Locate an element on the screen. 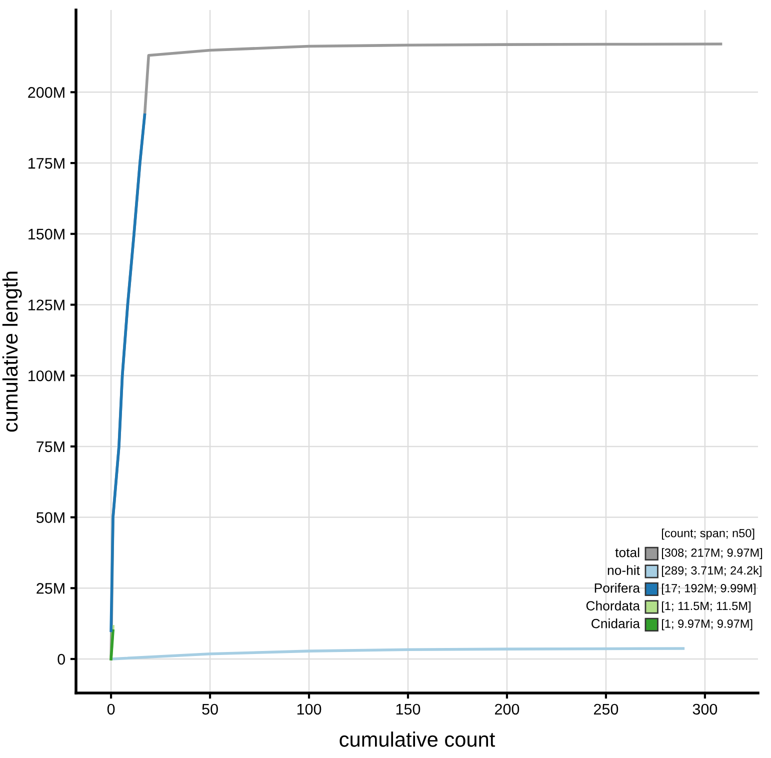 This screenshot has height=758, width=771. annotation: [1; 11.5M; 11.5M] is located at coordinates (706, 606).